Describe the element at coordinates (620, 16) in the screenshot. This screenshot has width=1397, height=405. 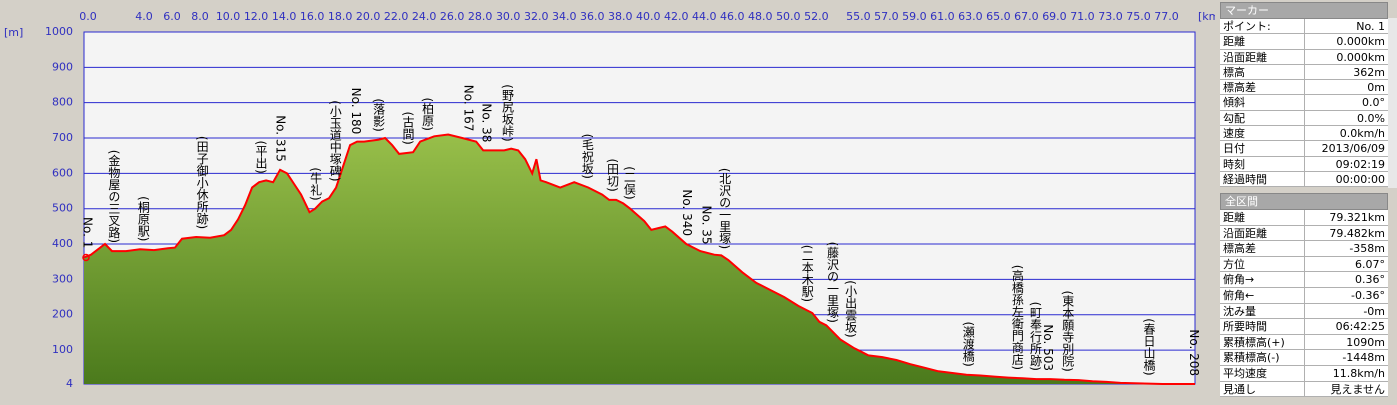
I see `x-tick-label: 38.0` at that location.